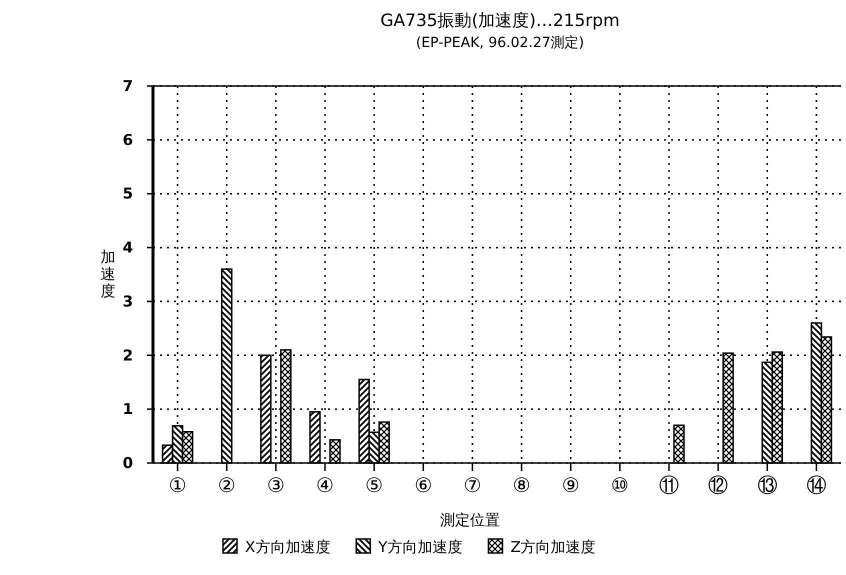 Image resolution: width=846 pixels, height=575 pixels. What do you see at coordinates (423, 485) in the screenshot?
I see `x-tick-label: ⑥` at bounding box center [423, 485].